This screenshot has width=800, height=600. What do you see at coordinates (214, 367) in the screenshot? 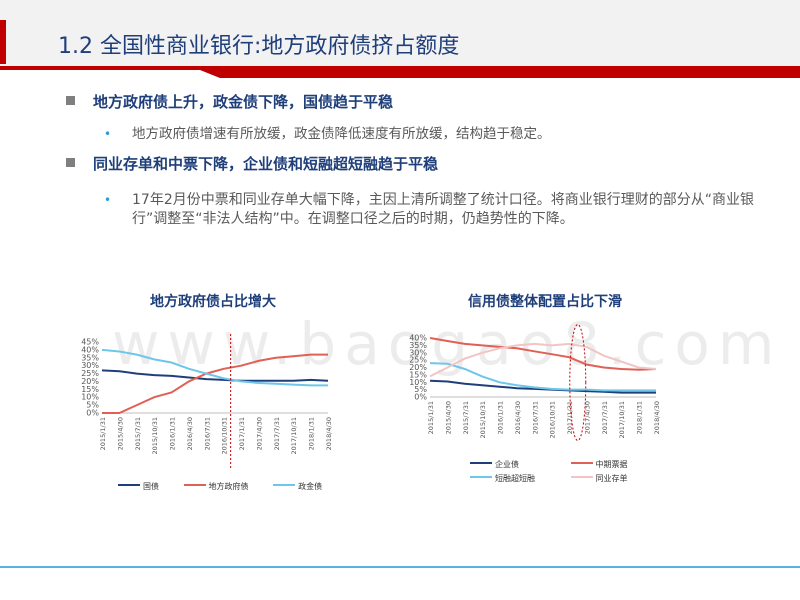
I see `series-line-政金债` at bounding box center [214, 367].